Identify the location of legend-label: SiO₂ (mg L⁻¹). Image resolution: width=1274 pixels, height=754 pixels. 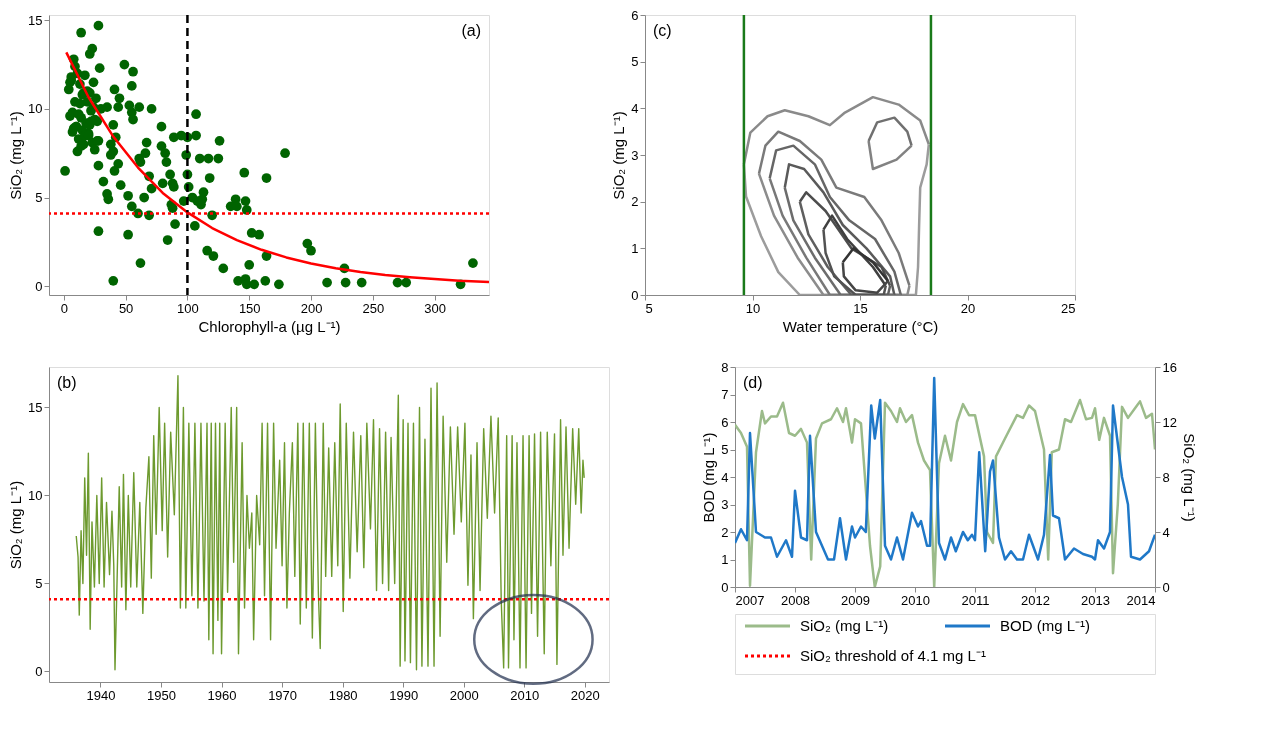
(844, 625).